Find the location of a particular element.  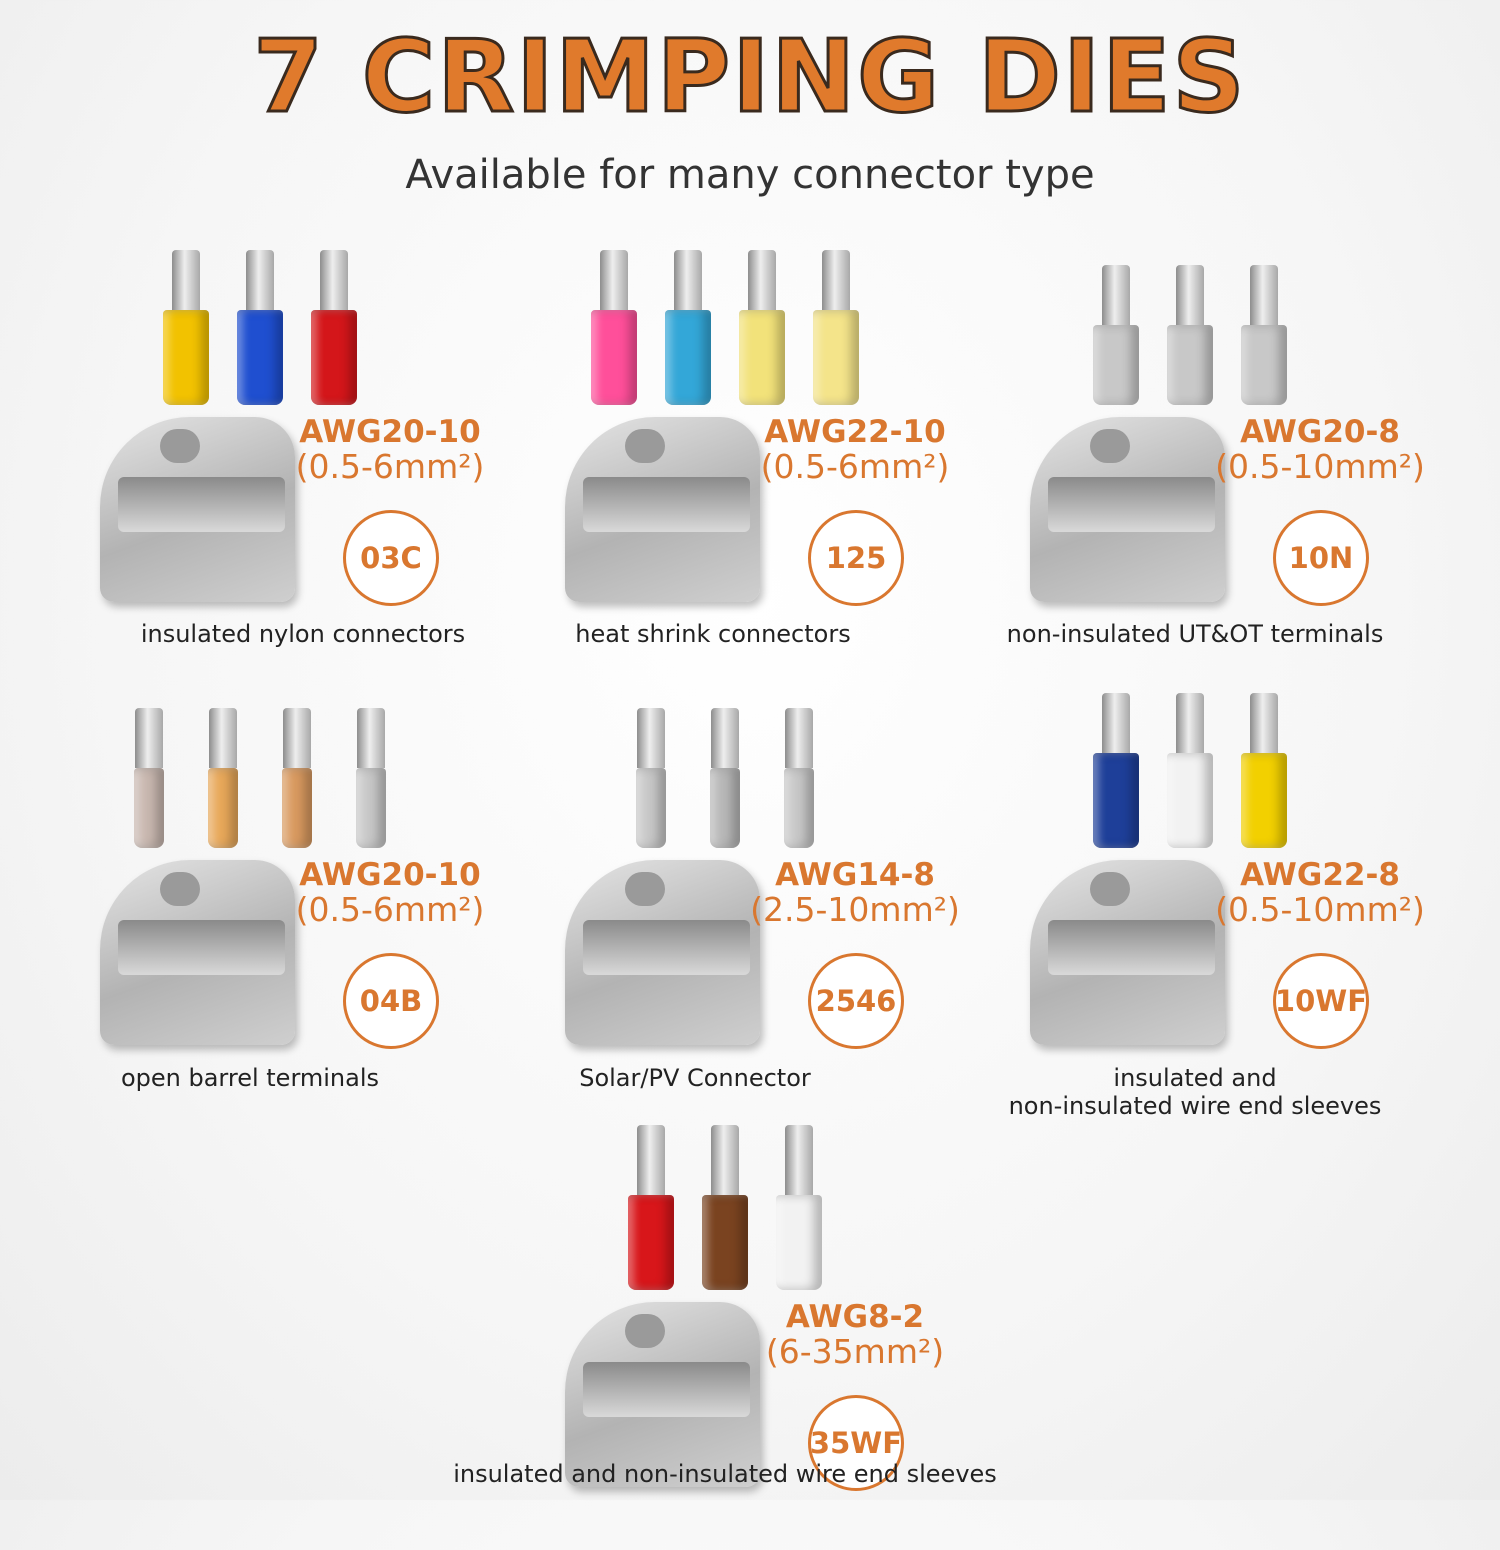

wire-gauge-spec: AWG14-8 (2.5-10mm²) is located at coordinates (855, 893).